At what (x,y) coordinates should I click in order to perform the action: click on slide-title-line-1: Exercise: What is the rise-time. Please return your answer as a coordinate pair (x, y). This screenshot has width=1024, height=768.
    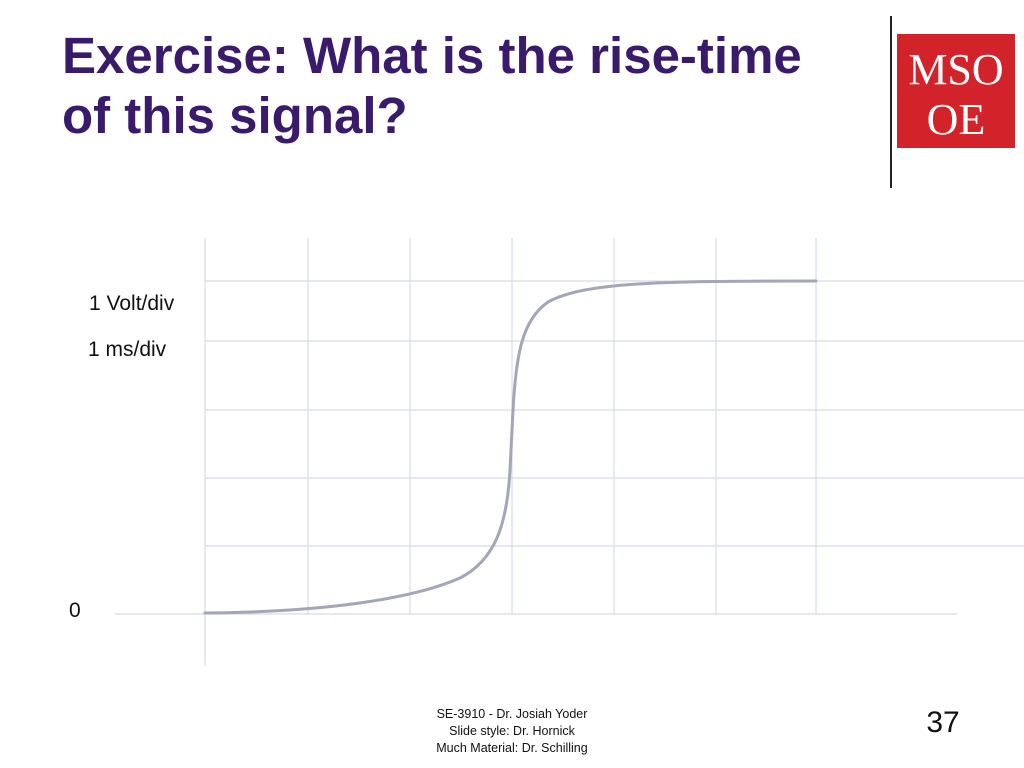
    Looking at the image, I should click on (432, 55).